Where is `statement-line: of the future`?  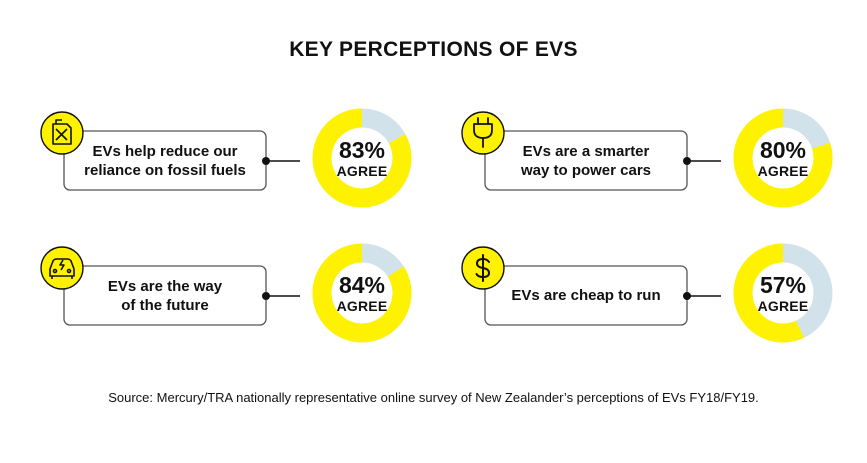
statement-line: of the future is located at coordinates (165, 305).